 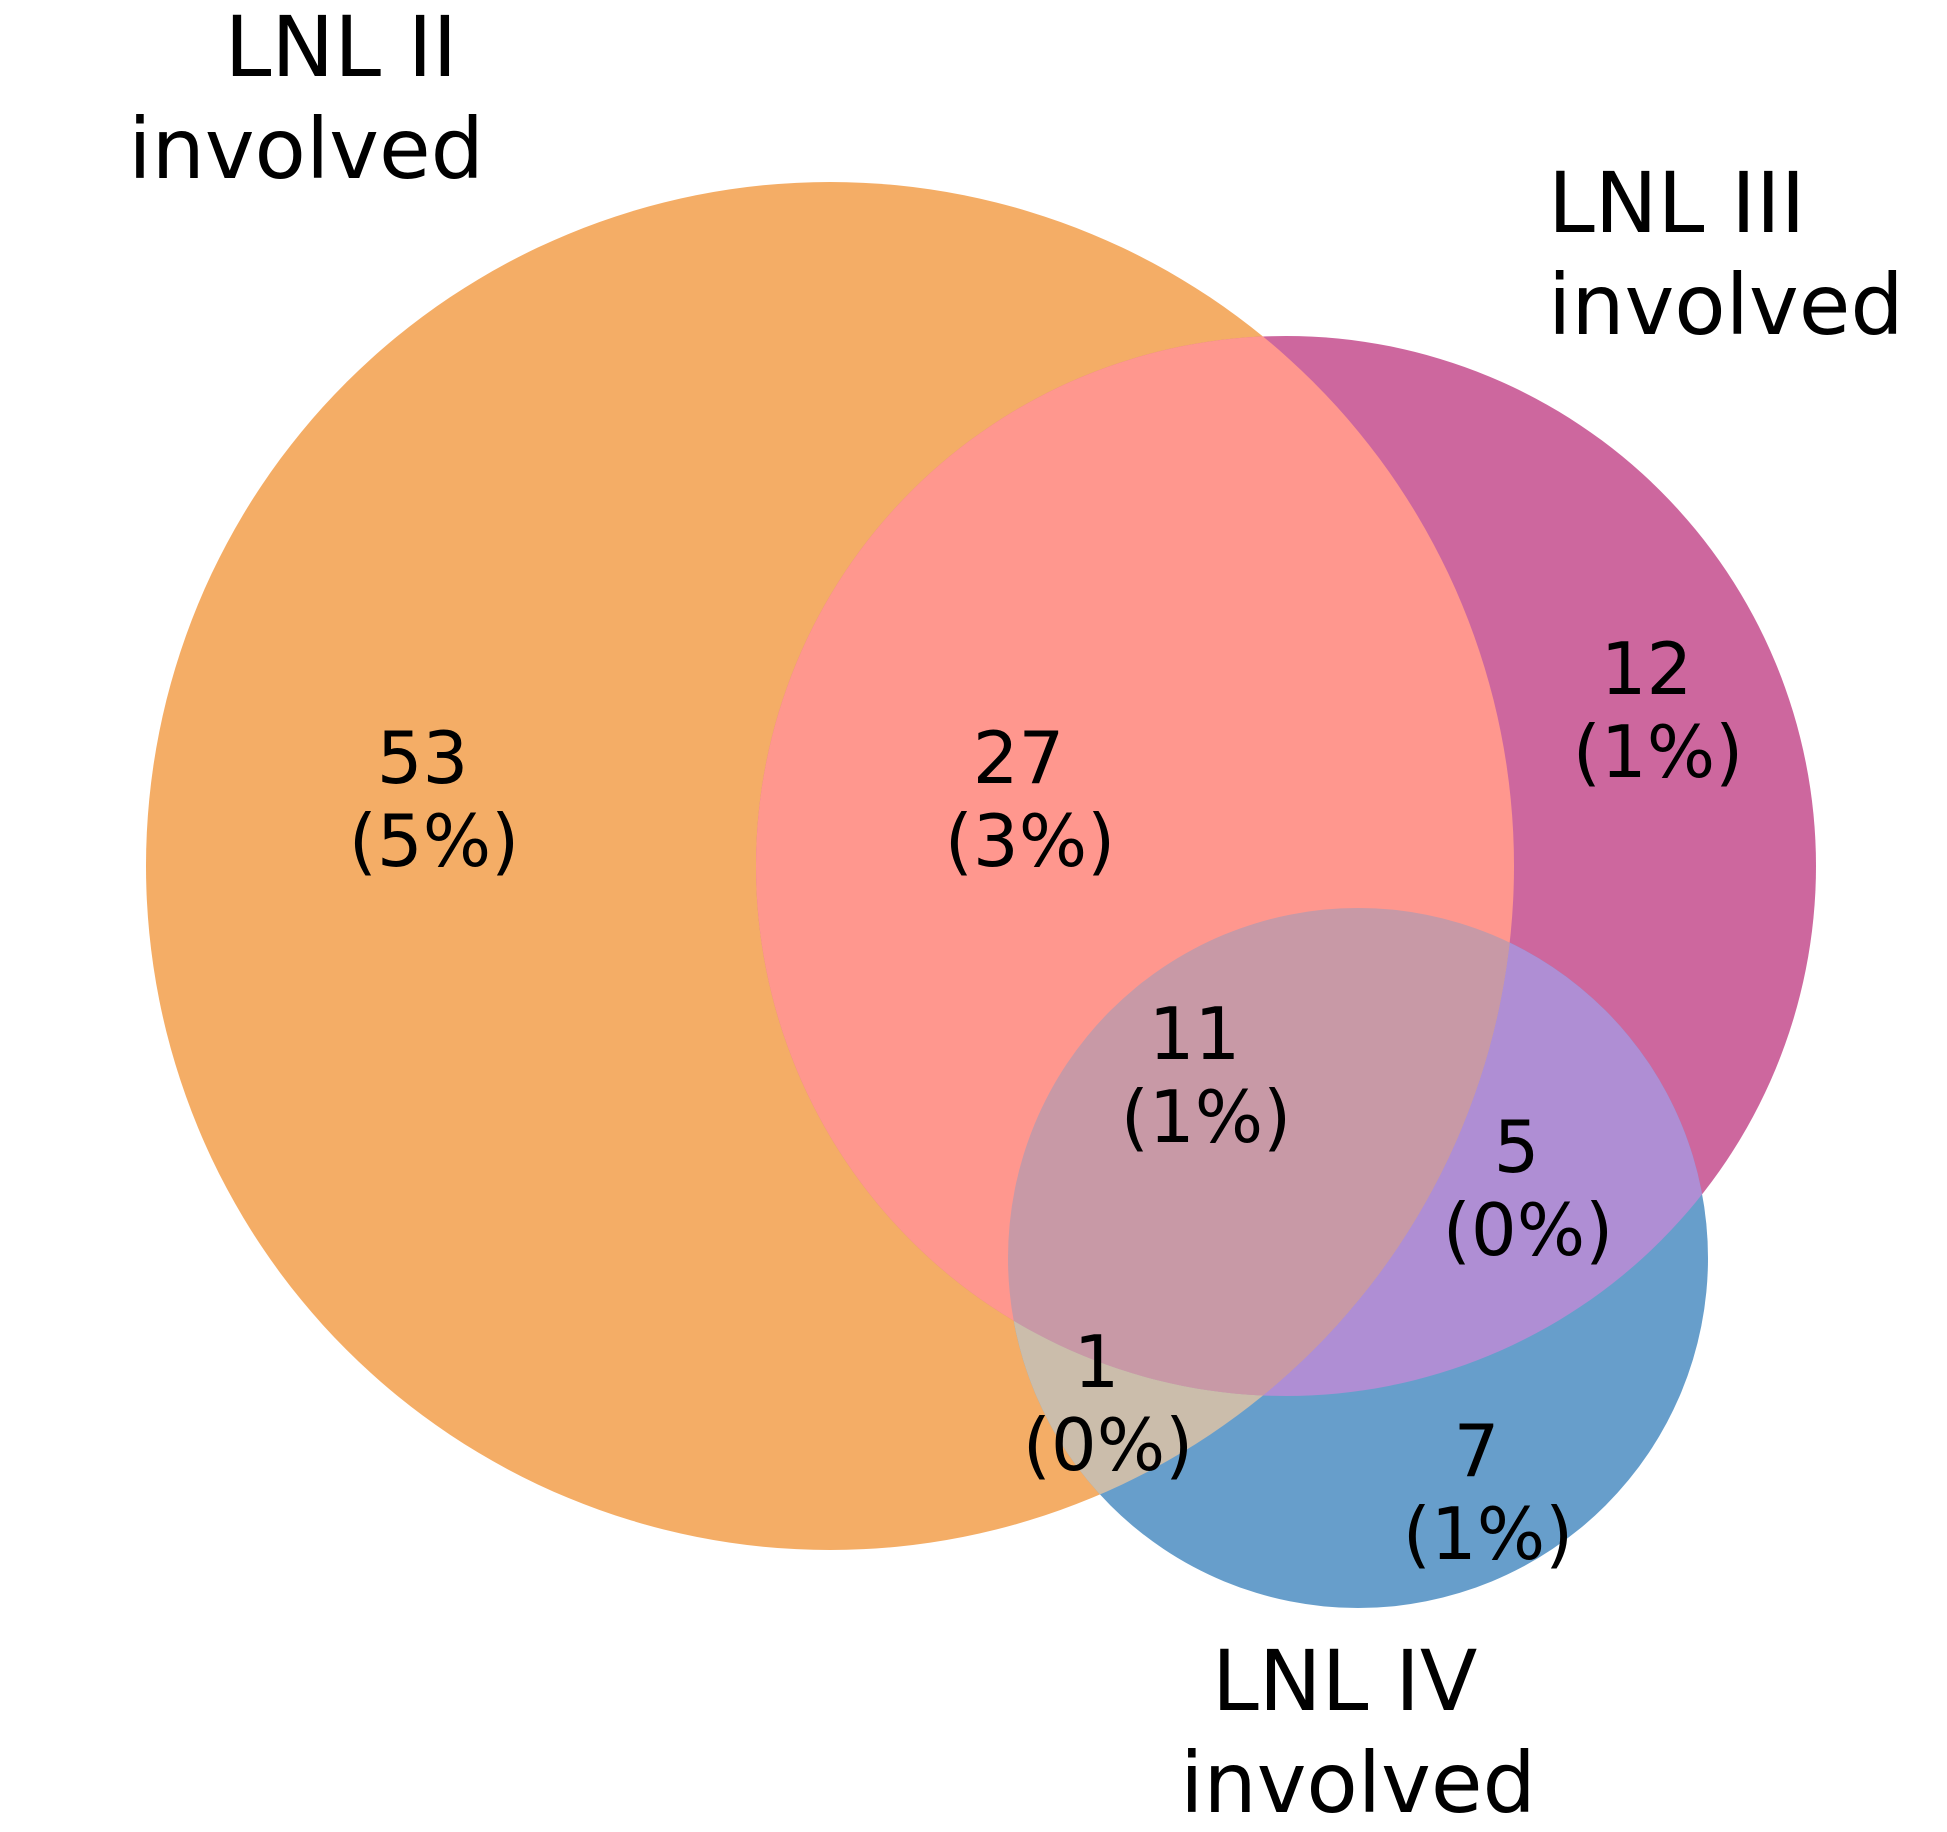 I want to click on region-label-ii-iv: 1 (0%), so click(x=1108, y=1403).